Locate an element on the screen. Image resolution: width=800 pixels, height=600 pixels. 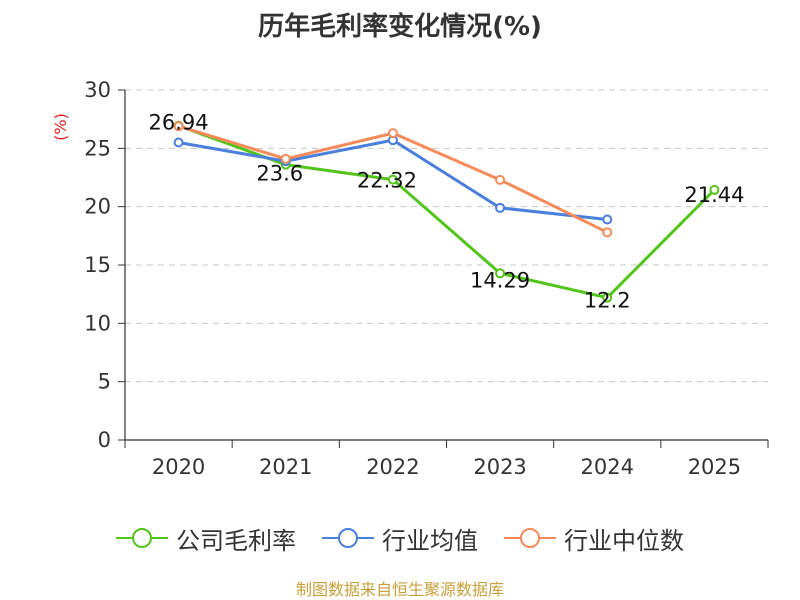
y-axis-title: (%) is located at coordinates (60, 127).